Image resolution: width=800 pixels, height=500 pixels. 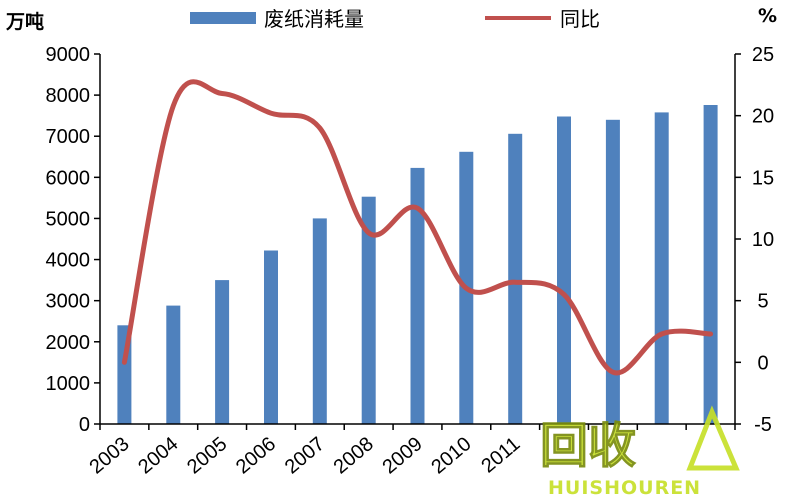 I want to click on x-tick-label: 2010, so click(x=451, y=455).